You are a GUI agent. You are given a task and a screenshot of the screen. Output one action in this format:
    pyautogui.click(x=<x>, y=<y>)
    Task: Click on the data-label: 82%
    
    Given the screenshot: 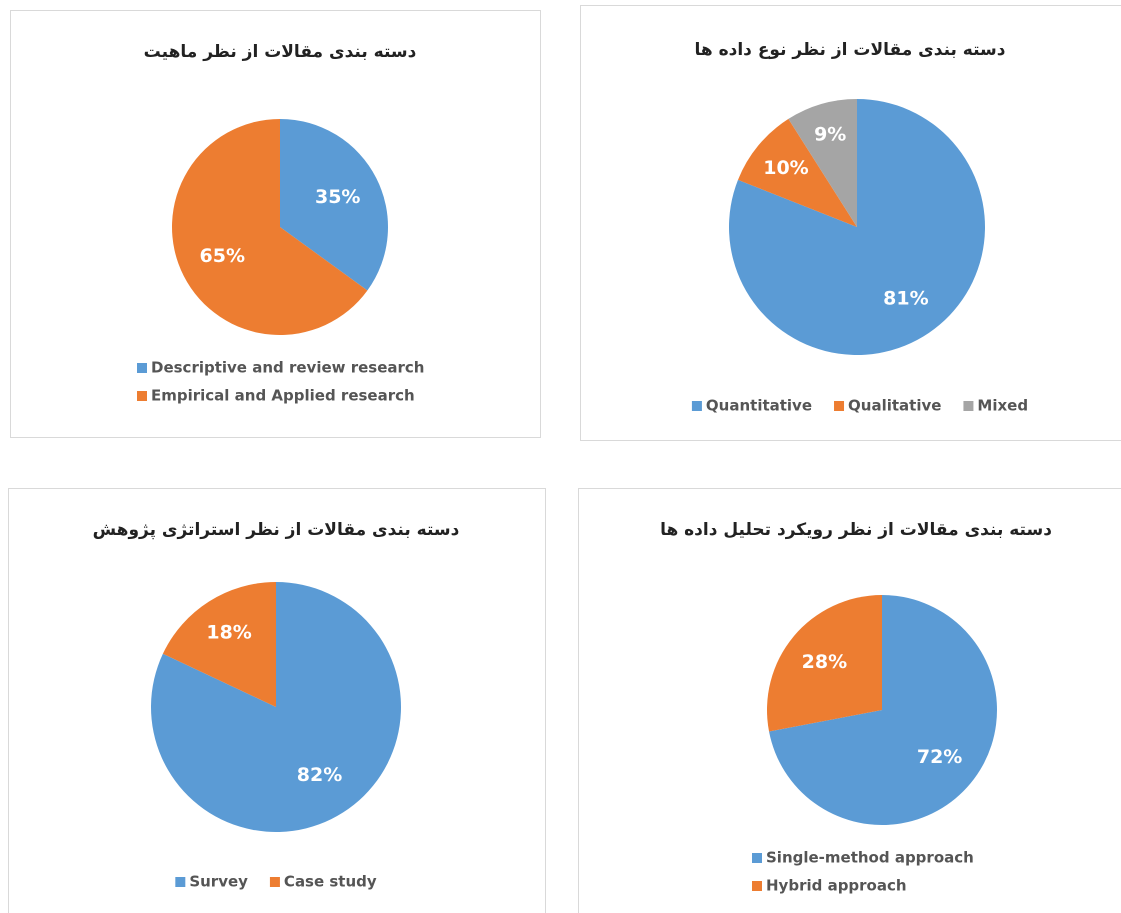 What is the action you would take?
    pyautogui.click(x=319, y=775)
    